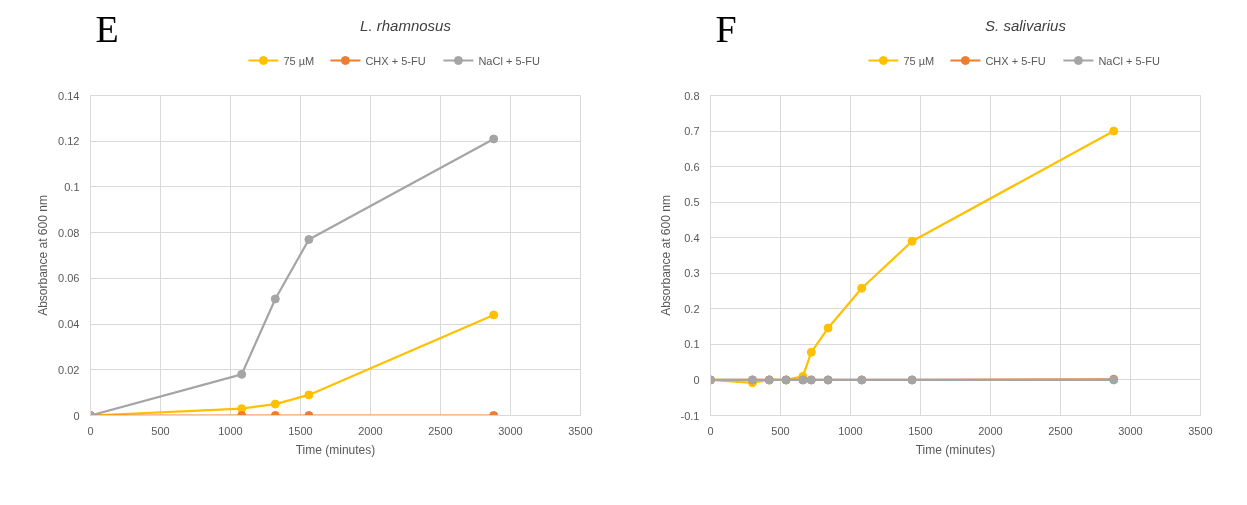 The height and width of the screenshot is (505, 1247). Describe the element at coordinates (69, 324) in the screenshot. I see `y-tick-label: 0.04` at that location.